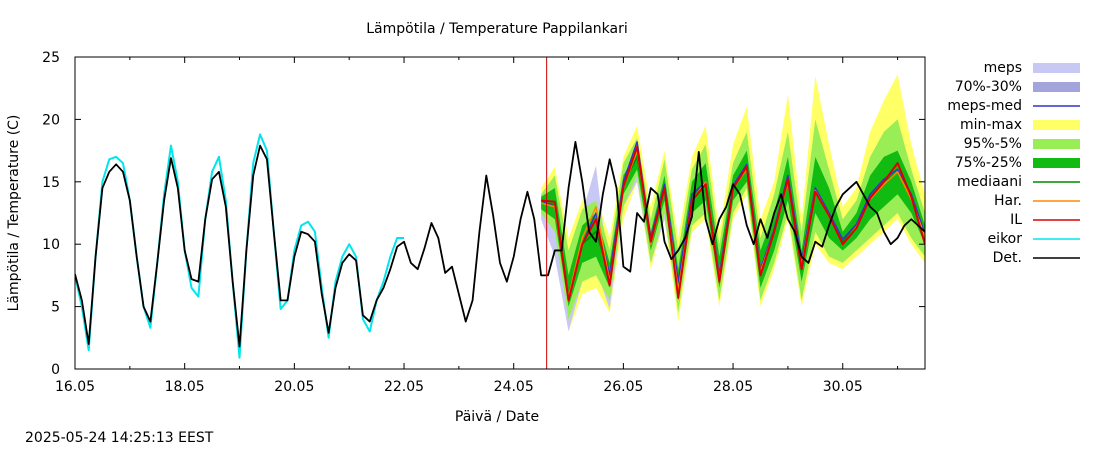 The height and width of the screenshot is (450, 1100). What do you see at coordinates (404, 387) in the screenshot?
I see `x-tick-label: 22.05` at bounding box center [404, 387].